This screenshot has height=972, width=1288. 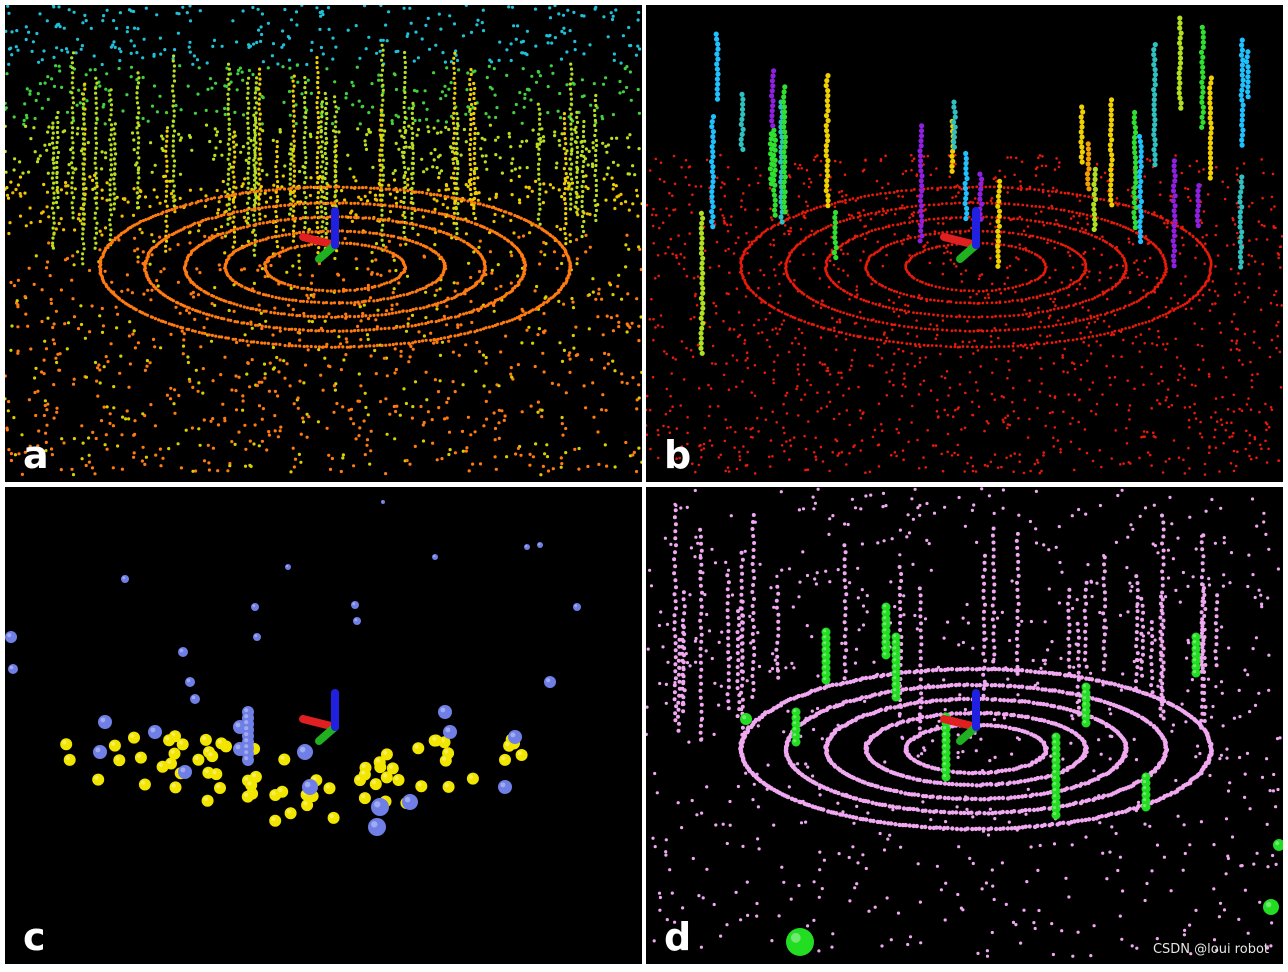 What do you see at coordinates (678, 937) in the screenshot?
I see `panel-d-label: d` at bounding box center [678, 937].